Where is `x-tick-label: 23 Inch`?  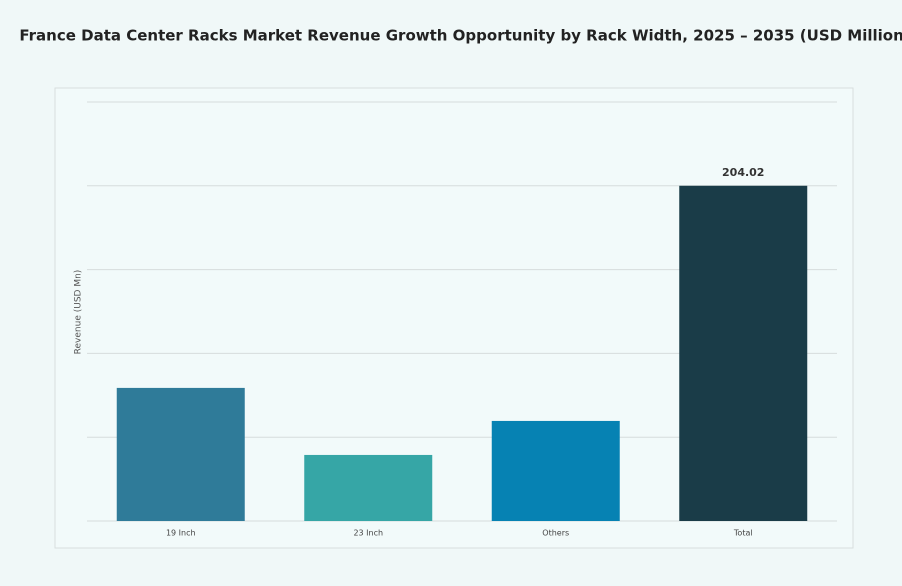
x-tick-label: 23 Inch is located at coordinates (368, 533).